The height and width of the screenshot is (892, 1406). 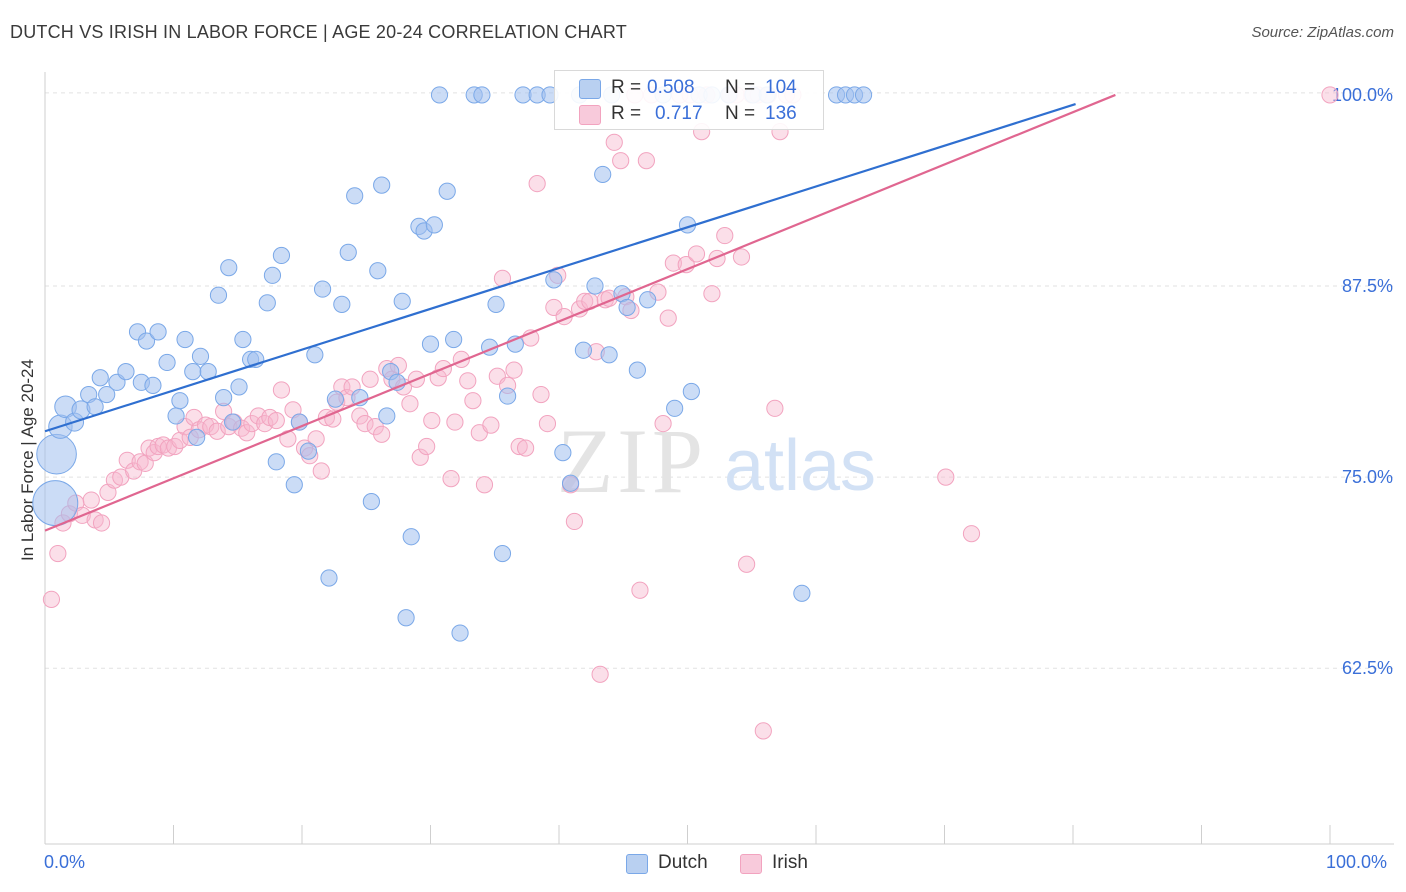 What do you see at coordinates (781, 87) in the screenshot?
I see `dutch-n-value: 104` at bounding box center [781, 87].